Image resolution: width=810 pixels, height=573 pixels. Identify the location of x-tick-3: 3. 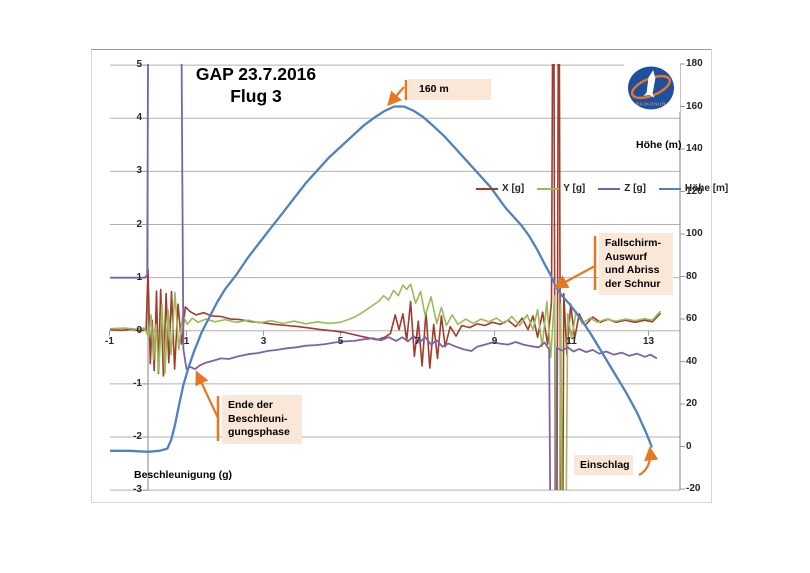
(263, 341).